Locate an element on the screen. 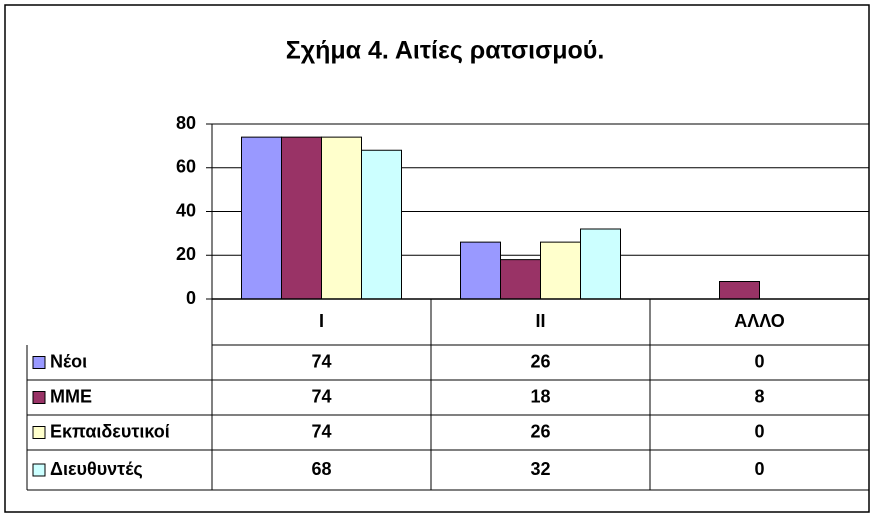 The width and height of the screenshot is (875, 518). legend-label: Νέοι is located at coordinates (68, 361).